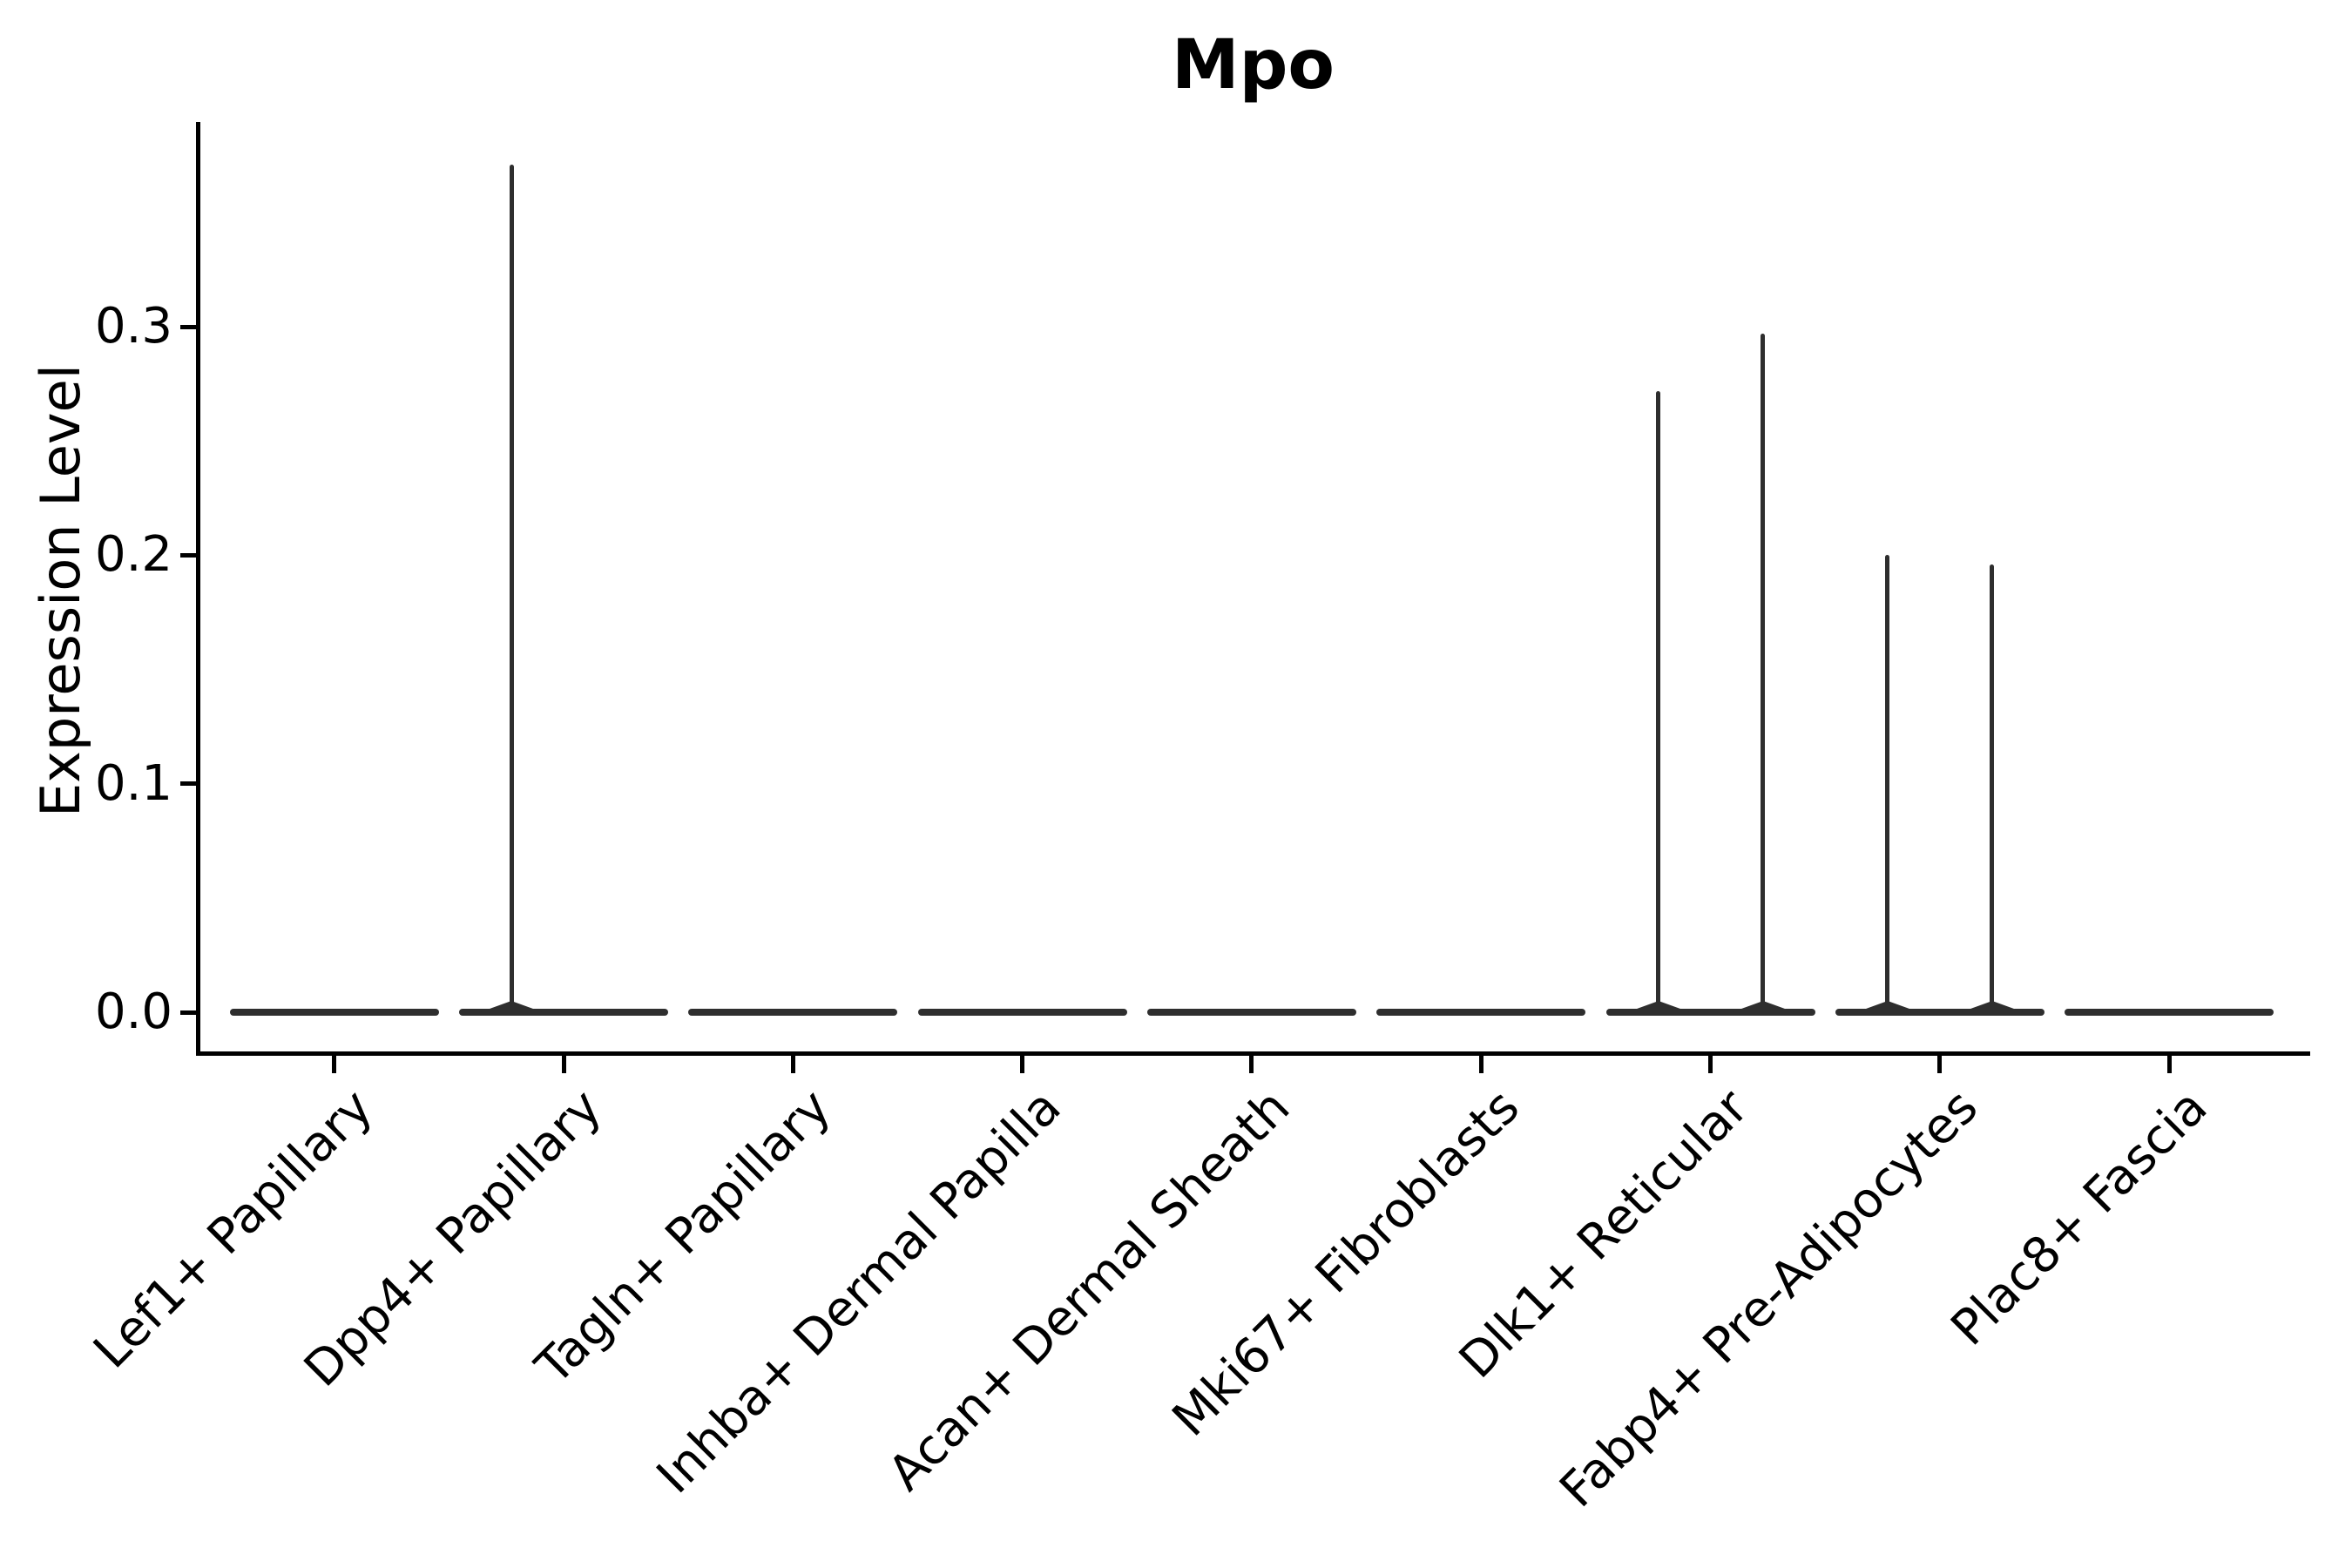  Describe the element at coordinates (1089, 1290) in the screenshot. I see `x-tick-label: Acan+ Dermal Sheath` at that location.